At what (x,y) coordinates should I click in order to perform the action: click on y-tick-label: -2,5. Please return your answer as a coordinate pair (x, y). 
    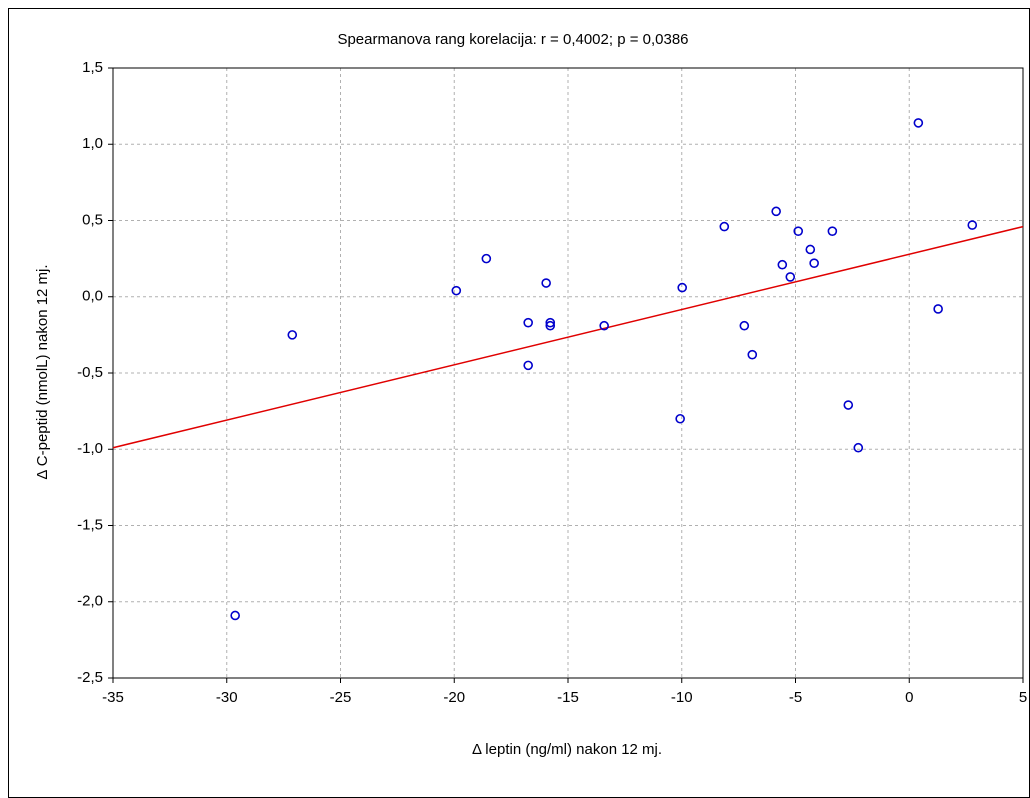
    Looking at the image, I should click on (90, 677).